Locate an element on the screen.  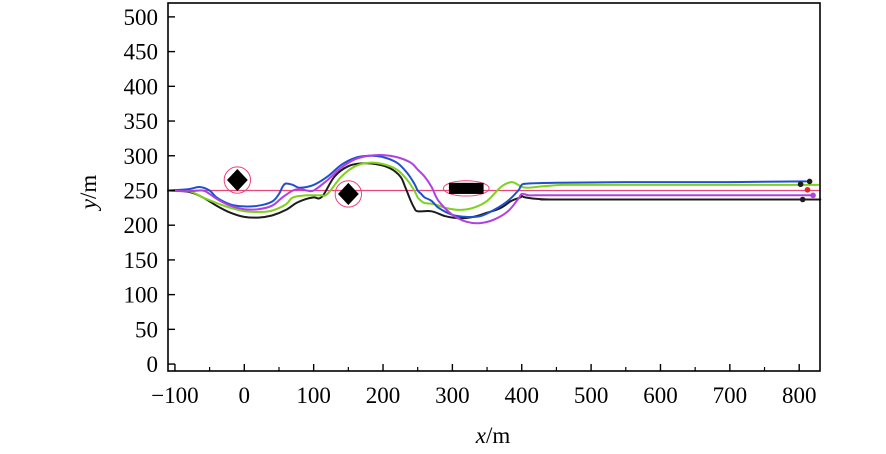
x-tick-label: 700 is located at coordinates (730, 395).